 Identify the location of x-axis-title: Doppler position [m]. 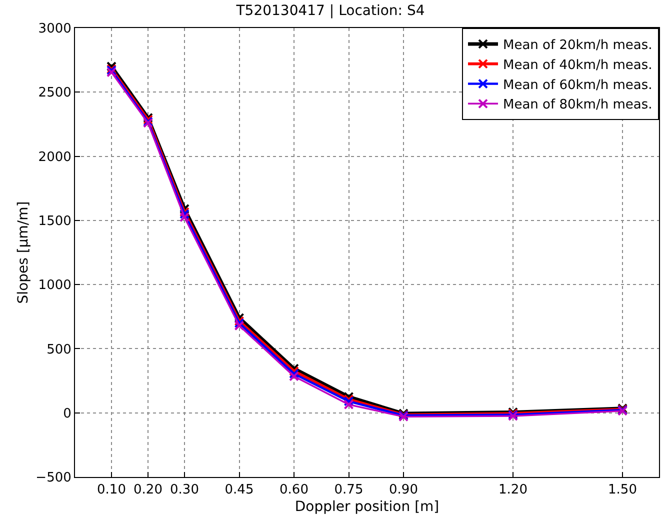
(367, 506).